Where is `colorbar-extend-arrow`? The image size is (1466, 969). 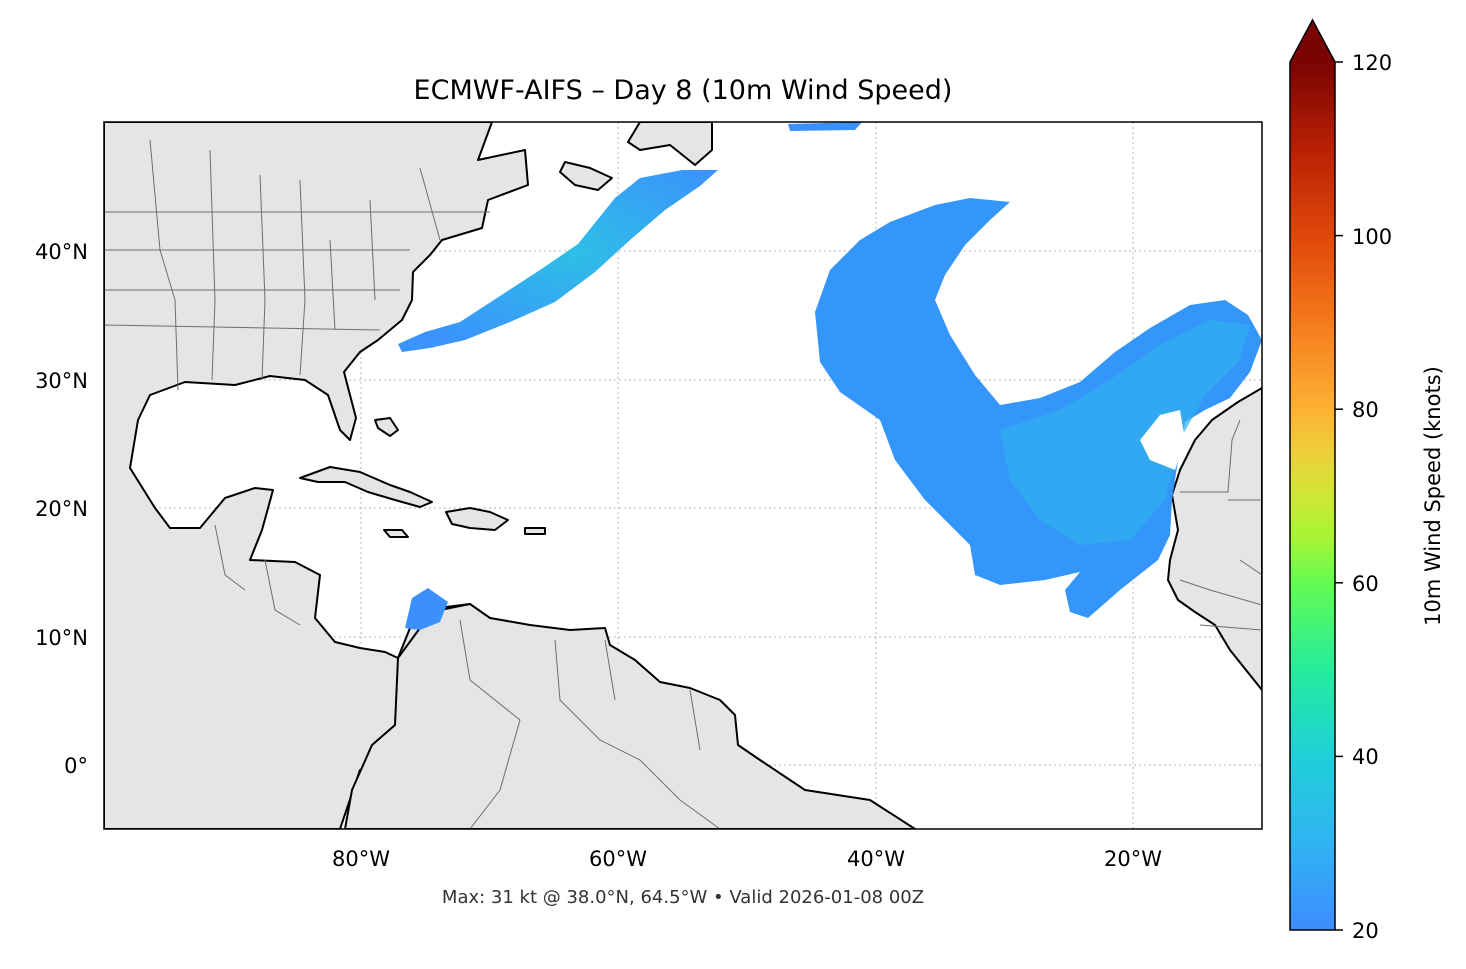 colorbar-extend-arrow is located at coordinates (1312, 41).